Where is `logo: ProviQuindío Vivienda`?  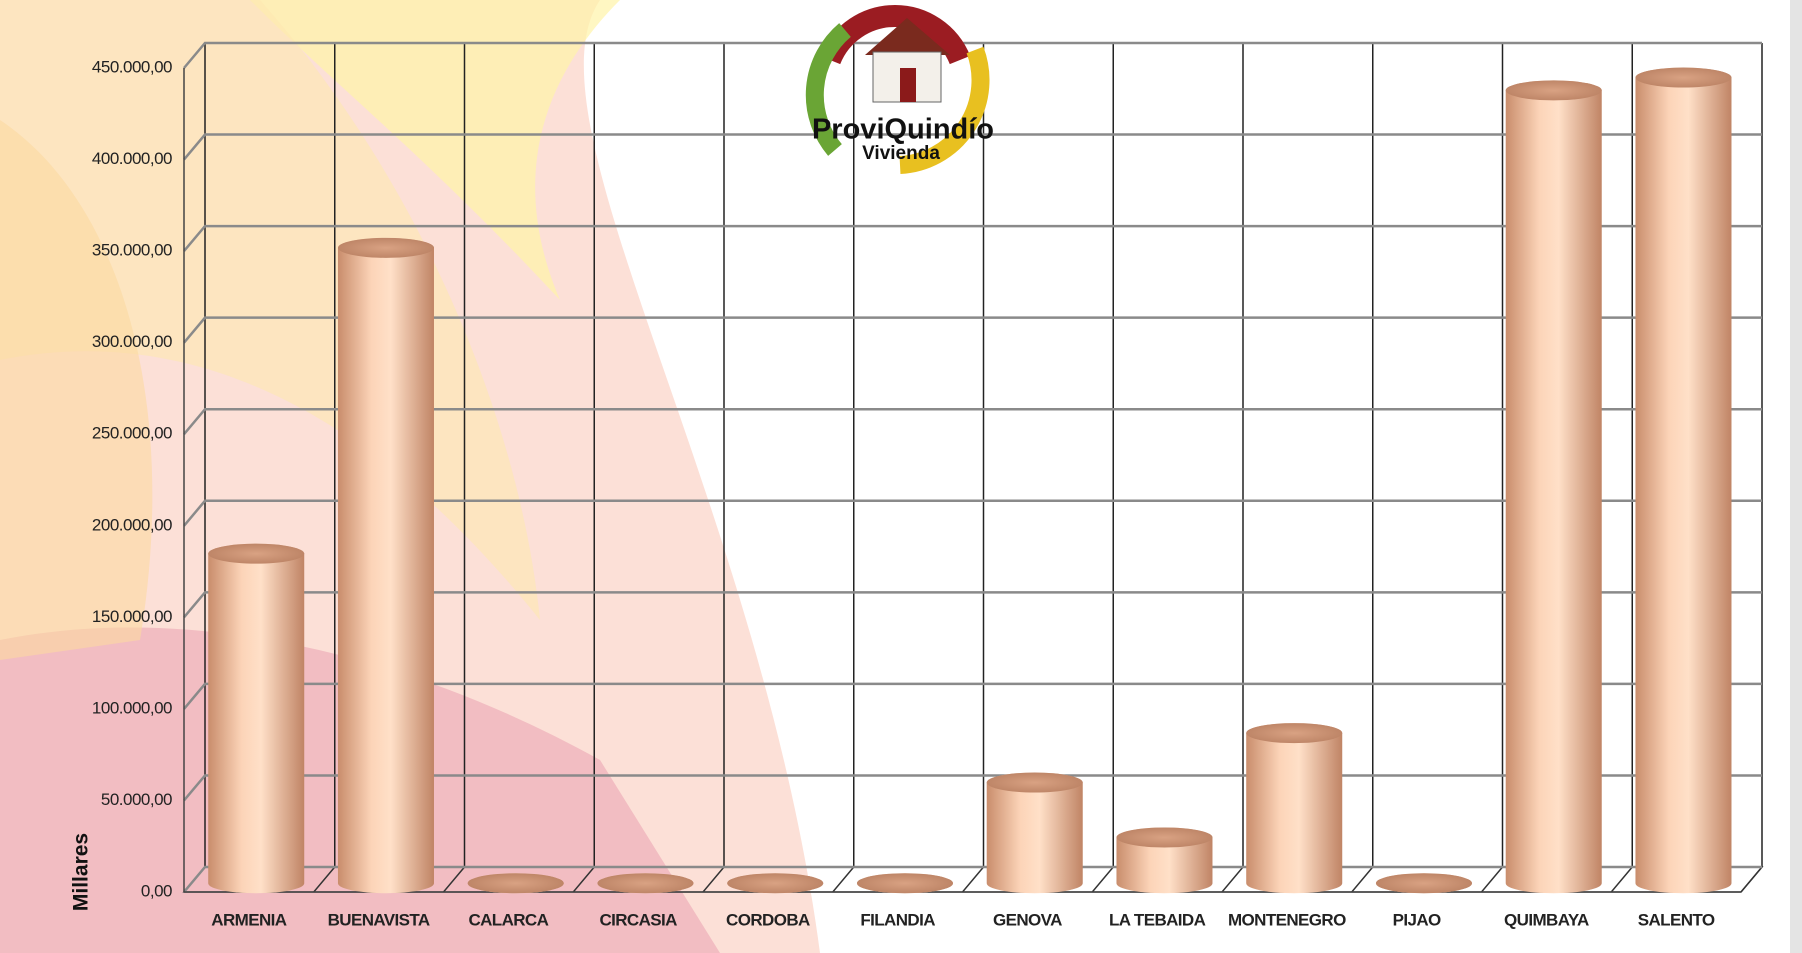
logo: ProviQuindío Vivienda is located at coordinates (899, 89).